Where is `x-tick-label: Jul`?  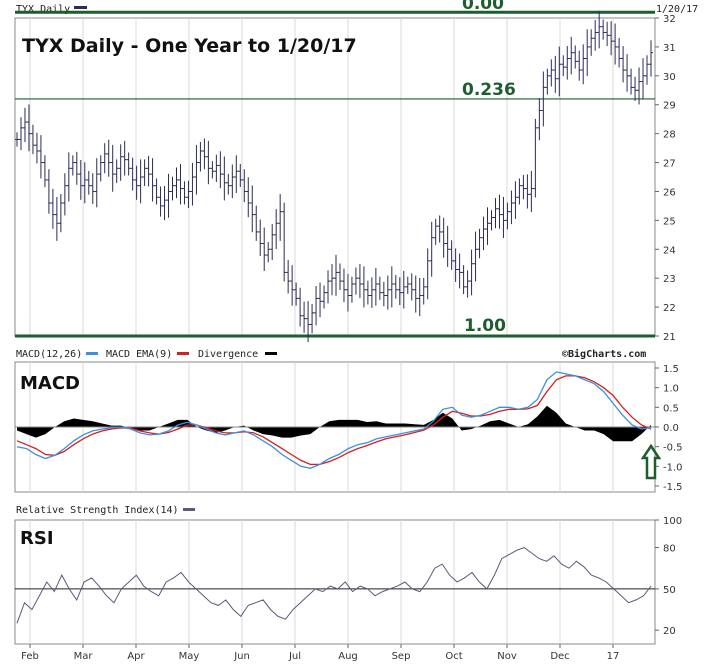 x-tick-label: Jul is located at coordinates (294, 656).